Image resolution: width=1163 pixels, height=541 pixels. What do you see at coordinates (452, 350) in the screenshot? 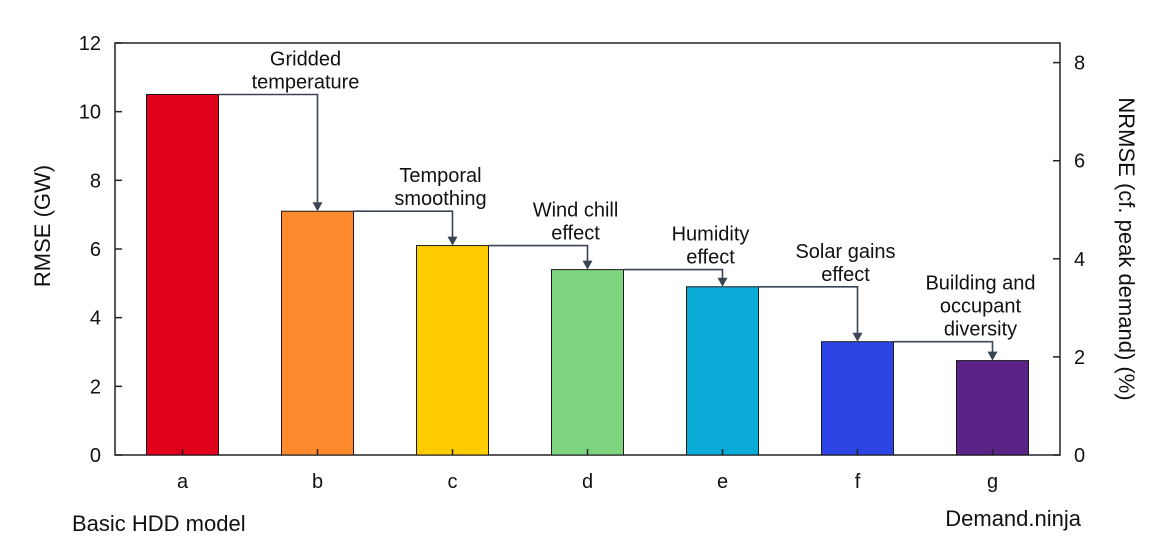
I see `bar-c` at bounding box center [452, 350].